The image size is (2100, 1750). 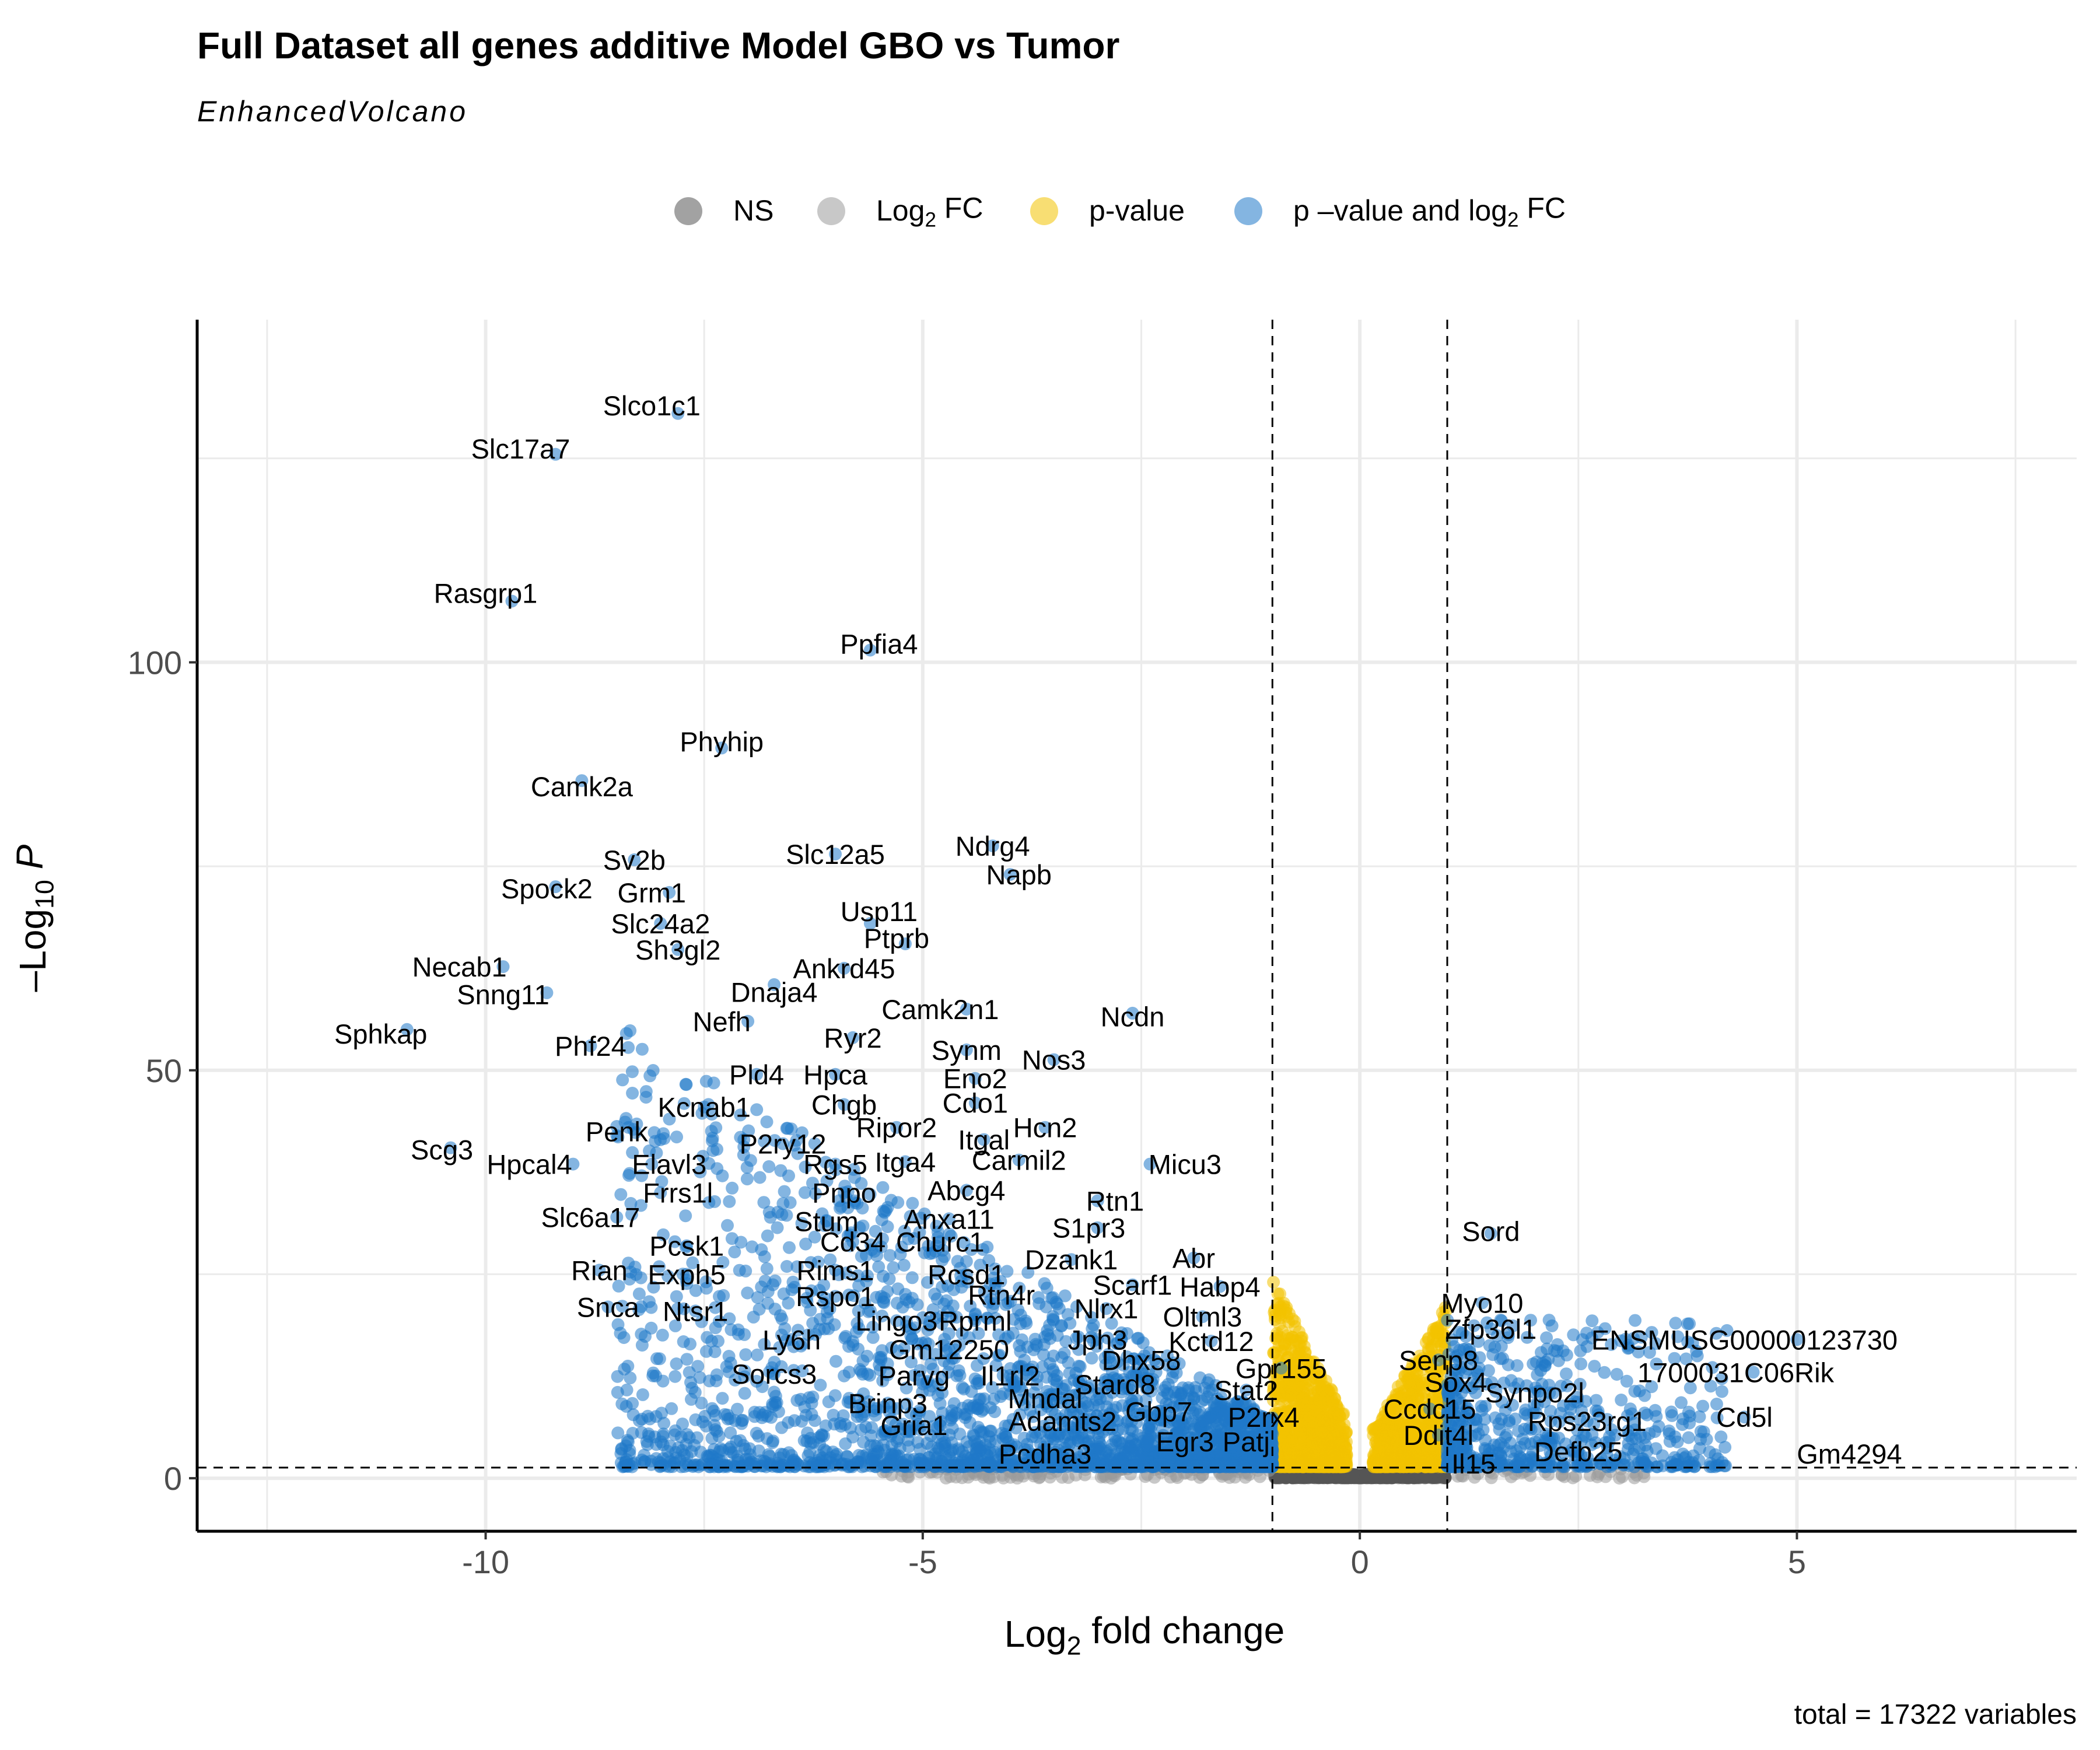 I want to click on legend-label-ns: NS, so click(x=753, y=210).